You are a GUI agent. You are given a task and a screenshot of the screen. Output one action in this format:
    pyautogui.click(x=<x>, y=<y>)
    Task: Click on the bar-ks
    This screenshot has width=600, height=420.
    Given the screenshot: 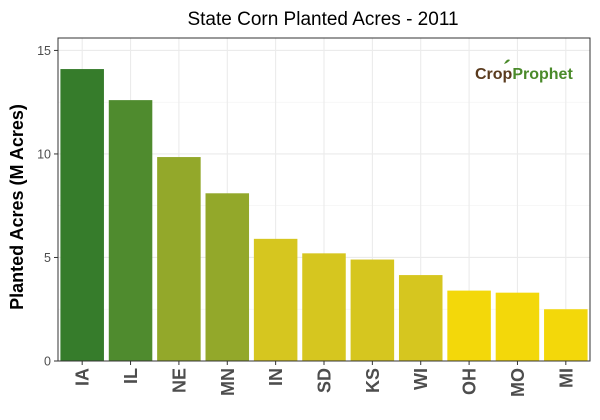 What is the action you would take?
    pyautogui.click(x=372, y=310)
    